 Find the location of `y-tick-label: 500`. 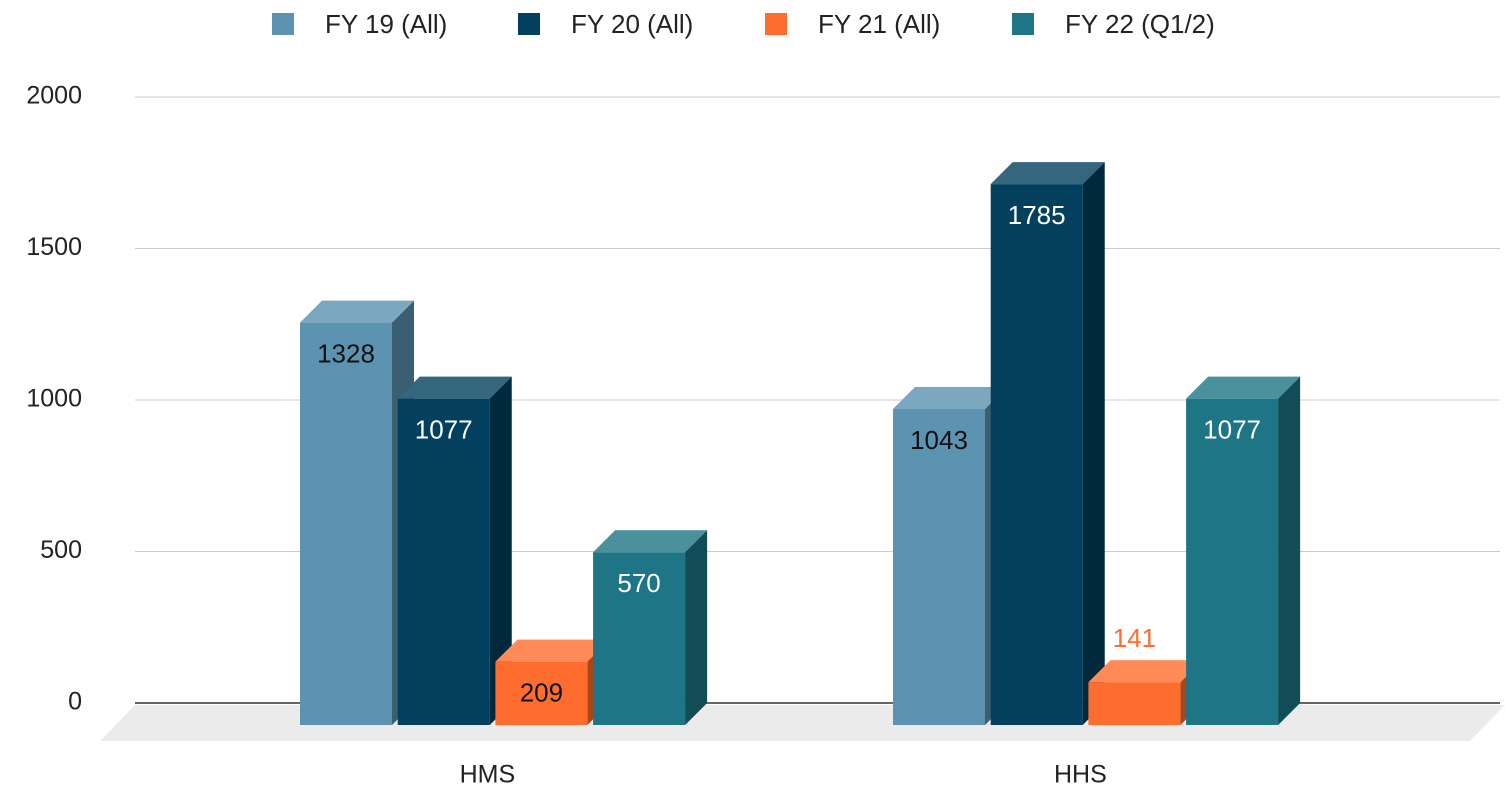

y-tick-label: 500 is located at coordinates (61, 550).